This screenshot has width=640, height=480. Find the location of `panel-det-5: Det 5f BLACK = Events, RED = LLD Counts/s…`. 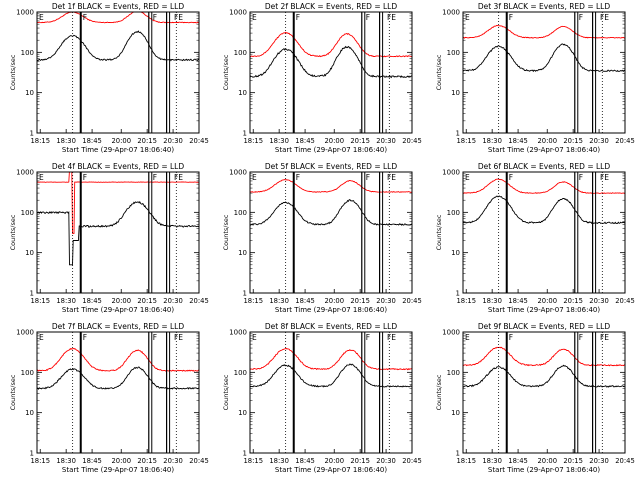

panel-det-5: Det 5f BLACK = Events, RED = LLD Counts/s… is located at coordinates (322, 238).